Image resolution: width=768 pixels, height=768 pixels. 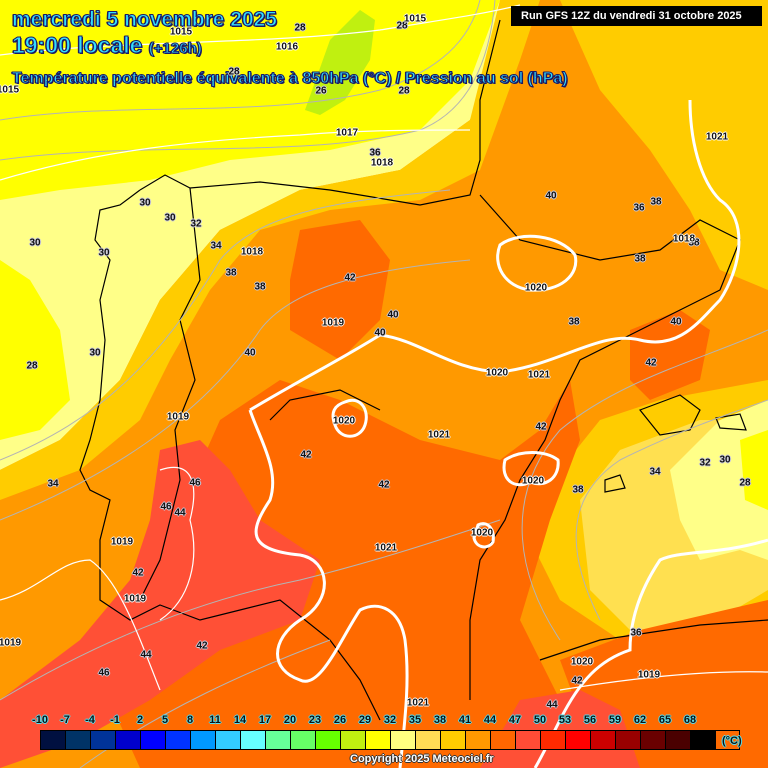 I want to click on isobar-1020-center, so click(x=349, y=418).